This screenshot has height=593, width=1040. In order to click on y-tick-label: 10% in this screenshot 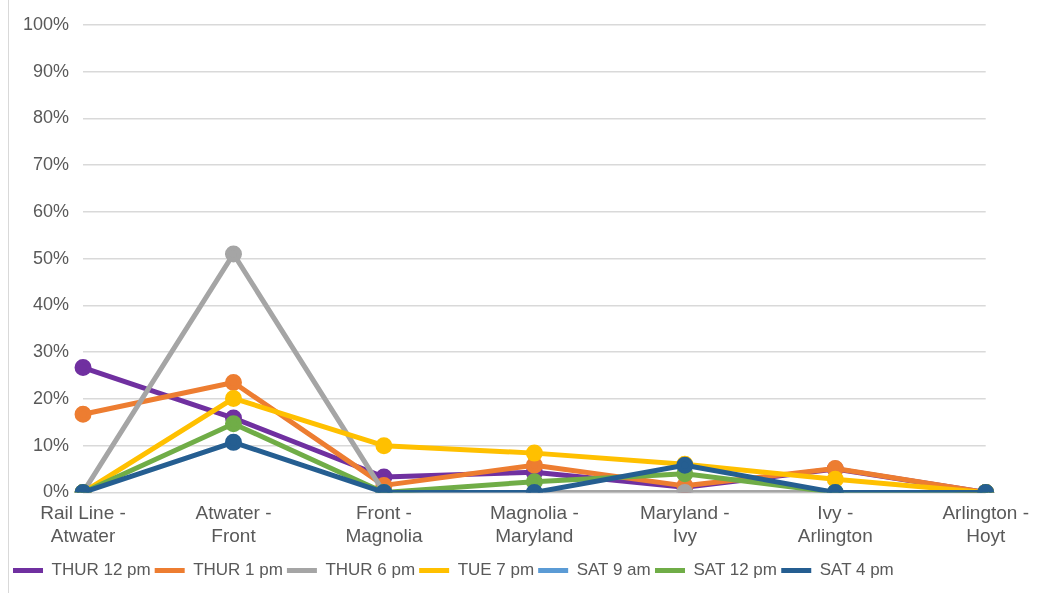, I will do `click(51, 444)`.